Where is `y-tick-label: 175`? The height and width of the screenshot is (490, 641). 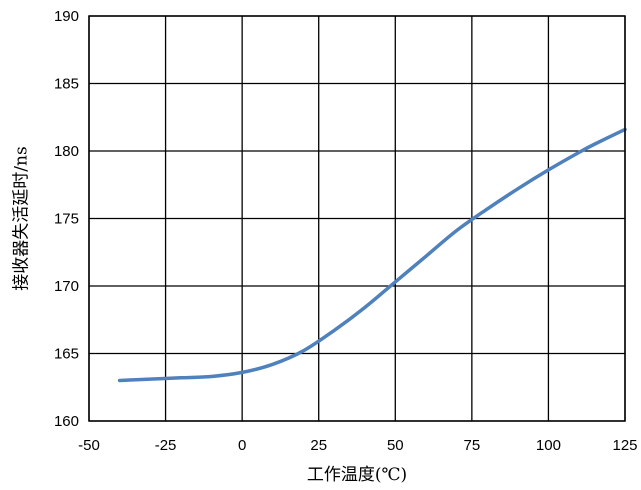
y-tick-label: 175 is located at coordinates (66, 219).